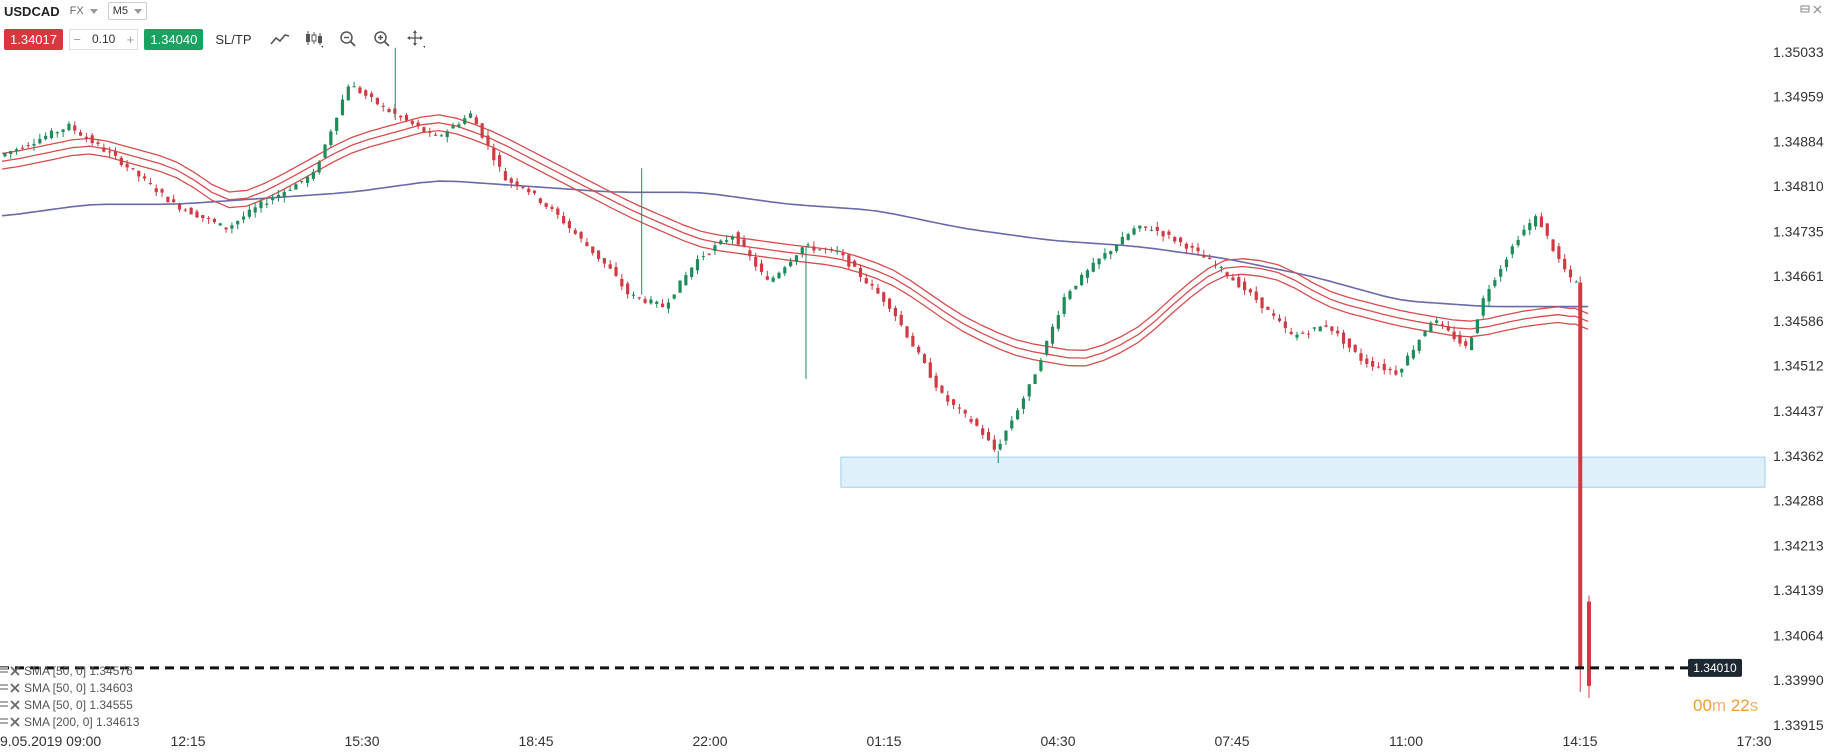 Image resolution: width=1836 pixels, height=754 pixels. What do you see at coordinates (69, 721) in the screenshot?
I see `legend-item: SMA [200, 0] 1.34613` at bounding box center [69, 721].